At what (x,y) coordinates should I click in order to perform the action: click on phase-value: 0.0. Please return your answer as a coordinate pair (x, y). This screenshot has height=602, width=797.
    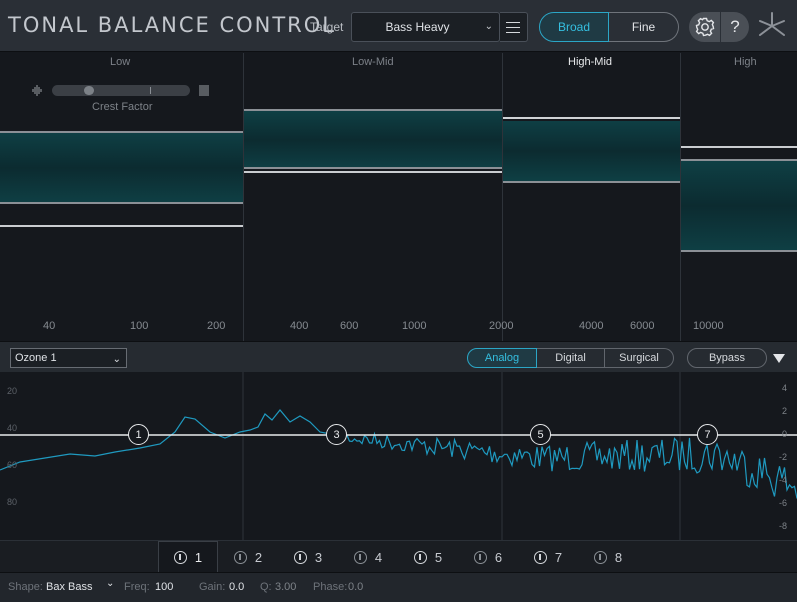
    Looking at the image, I should click on (356, 587).